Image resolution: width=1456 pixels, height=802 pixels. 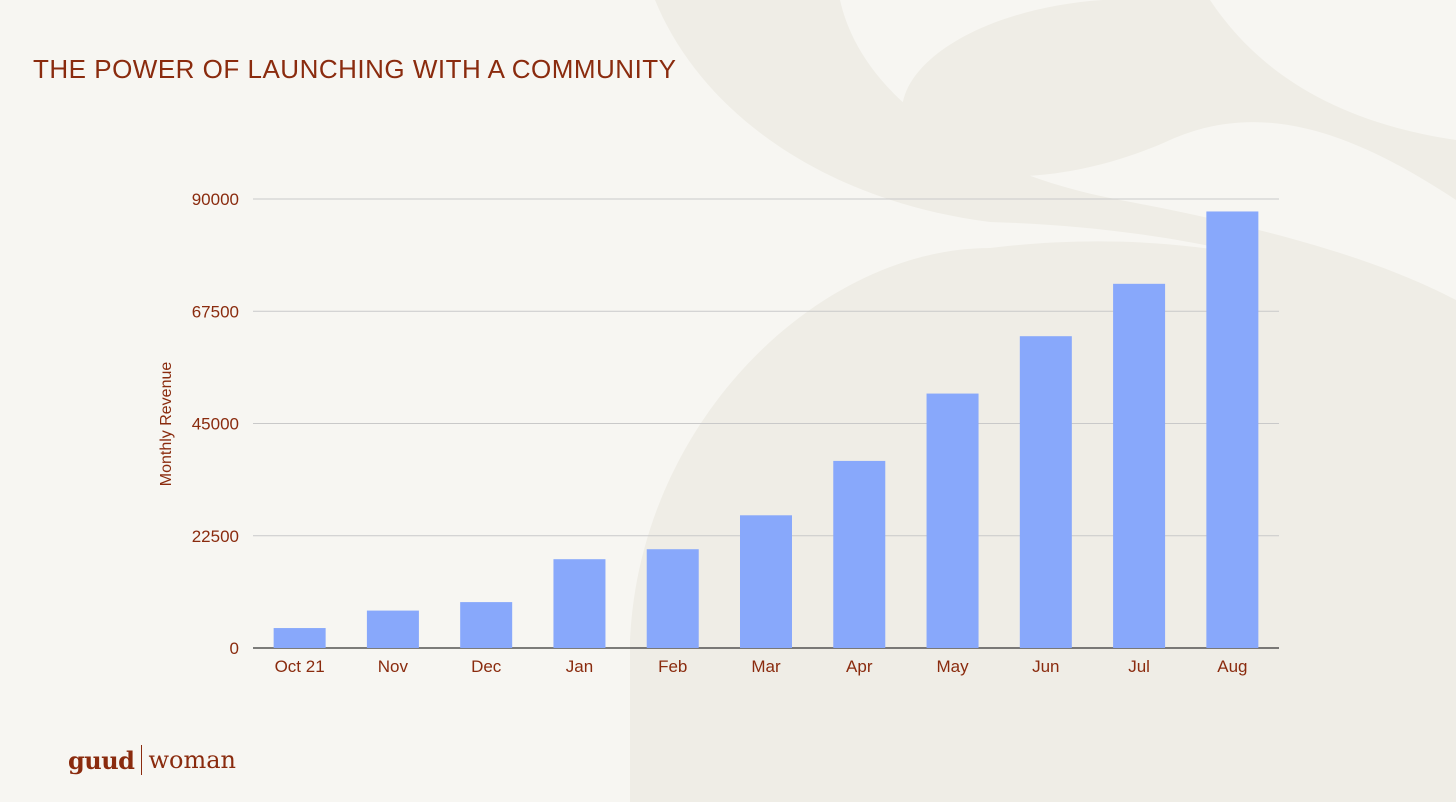 I want to click on x-tick-label: Jul, so click(x=1139, y=666).